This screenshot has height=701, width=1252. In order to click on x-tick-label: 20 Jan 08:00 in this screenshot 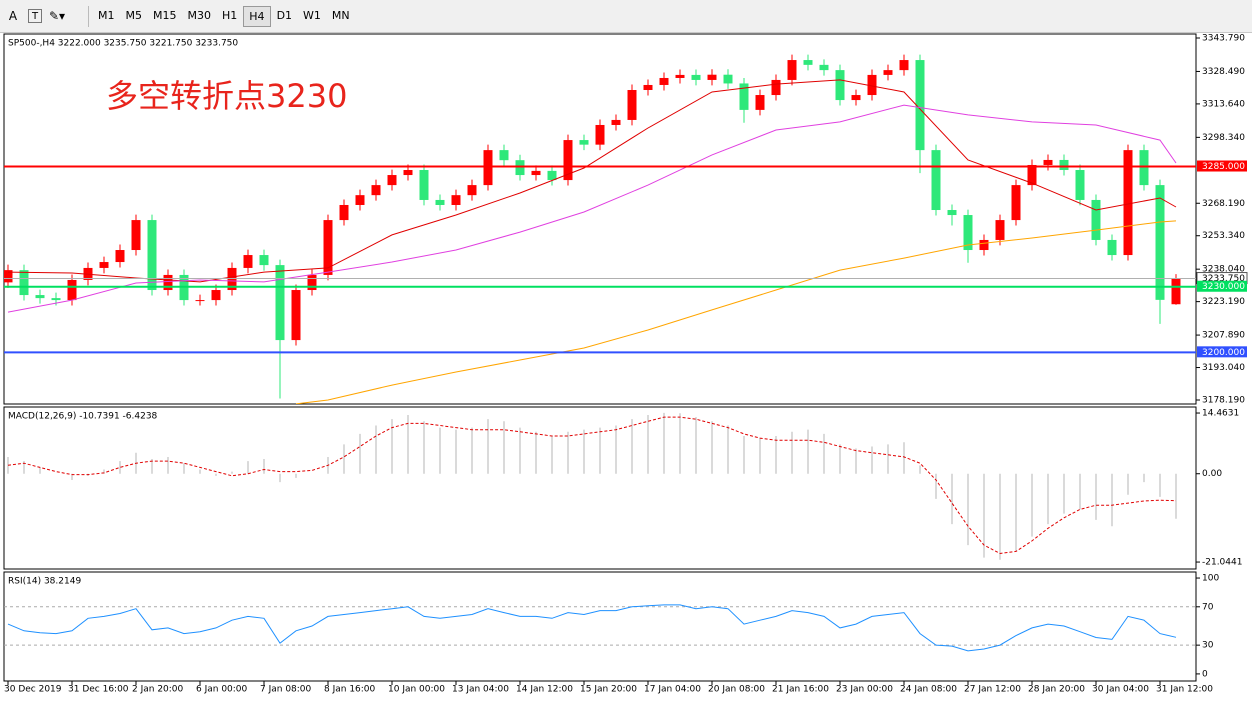, I will do `click(736, 690)`.